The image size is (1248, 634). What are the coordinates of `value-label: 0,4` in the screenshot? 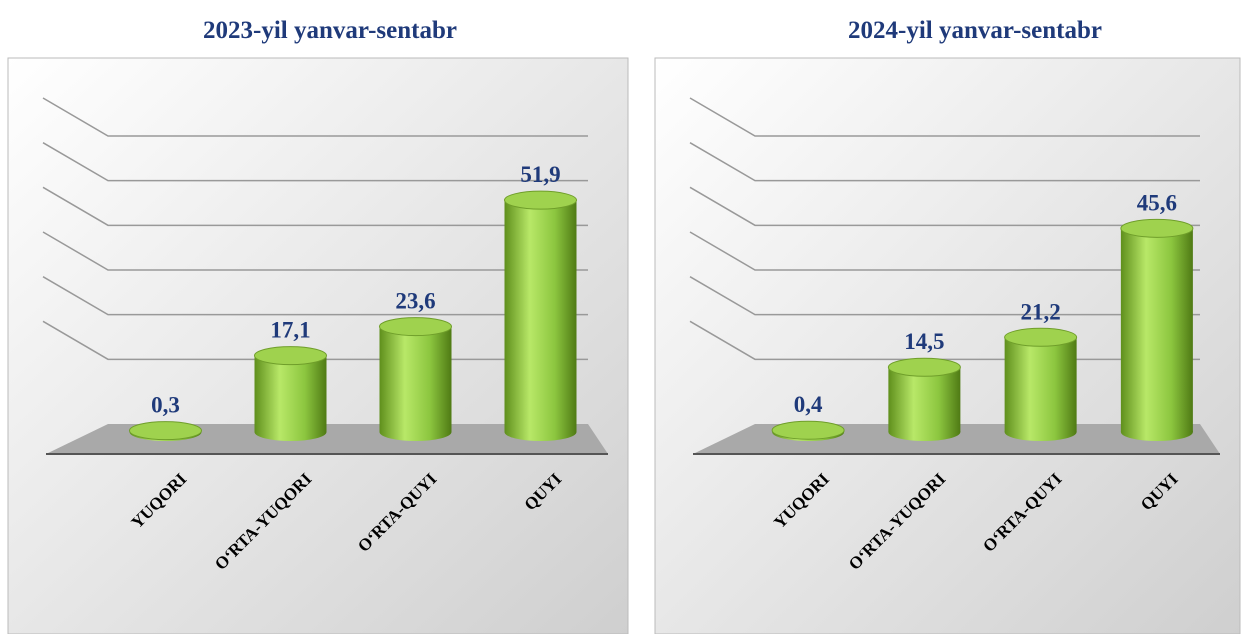 It's located at (808, 404).